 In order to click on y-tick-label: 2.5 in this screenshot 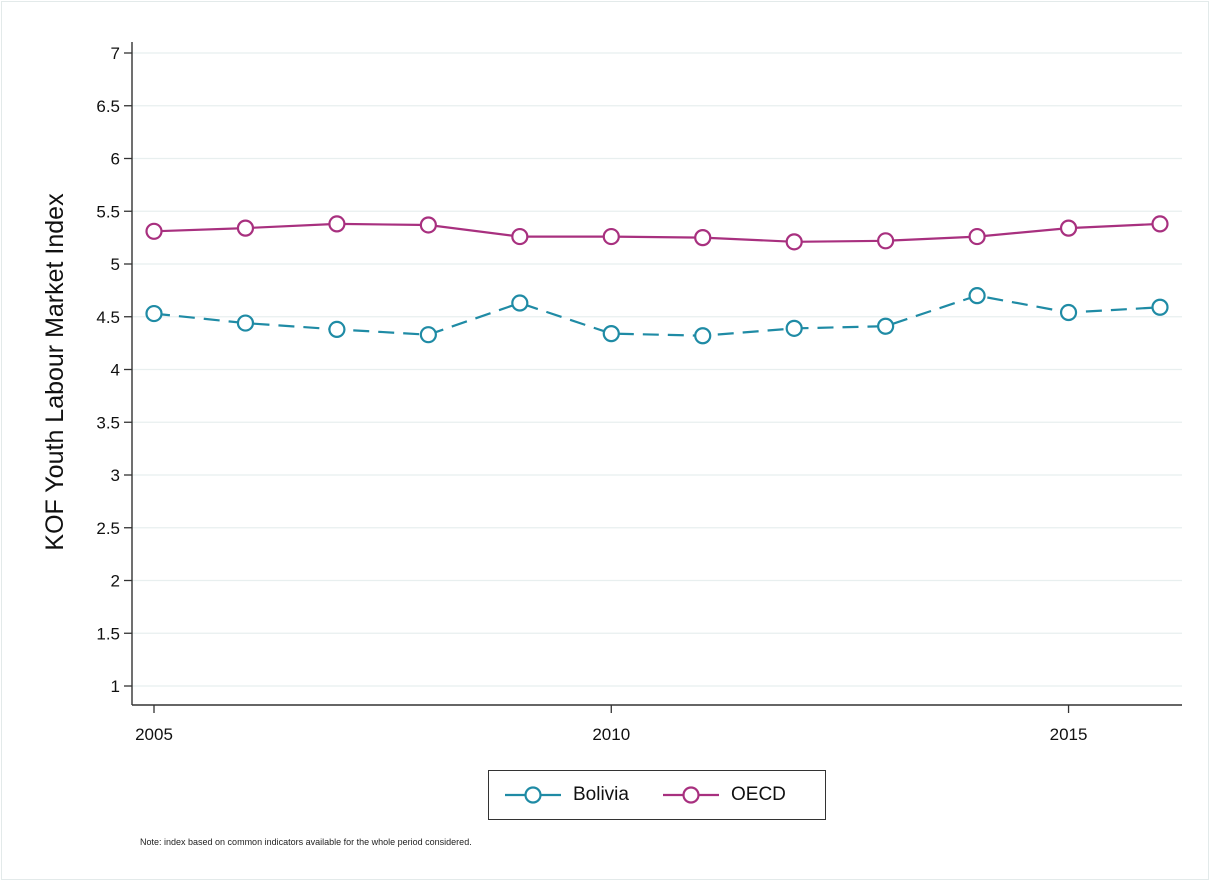, I will do `click(108, 528)`.